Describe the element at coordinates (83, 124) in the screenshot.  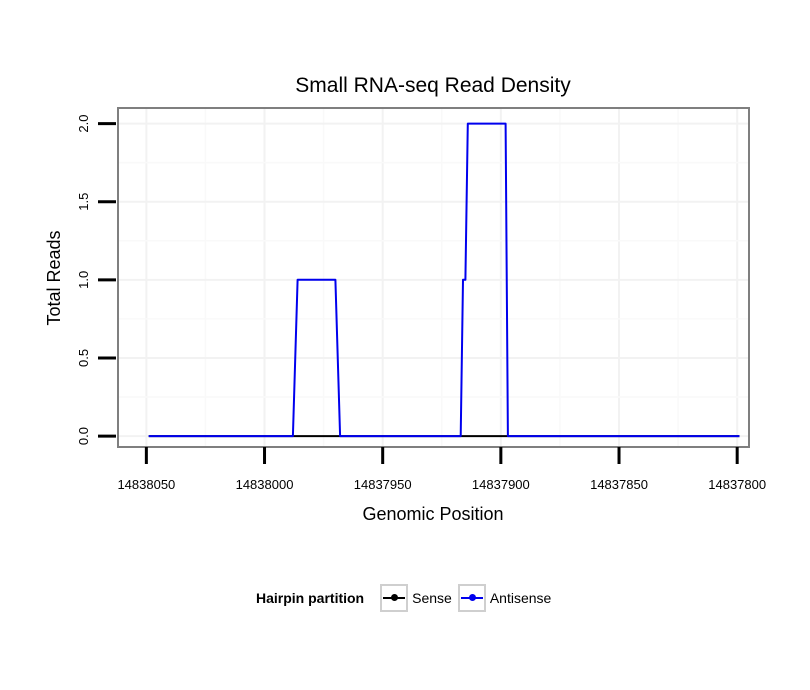
I see `y-tick-label: 2.0` at that location.